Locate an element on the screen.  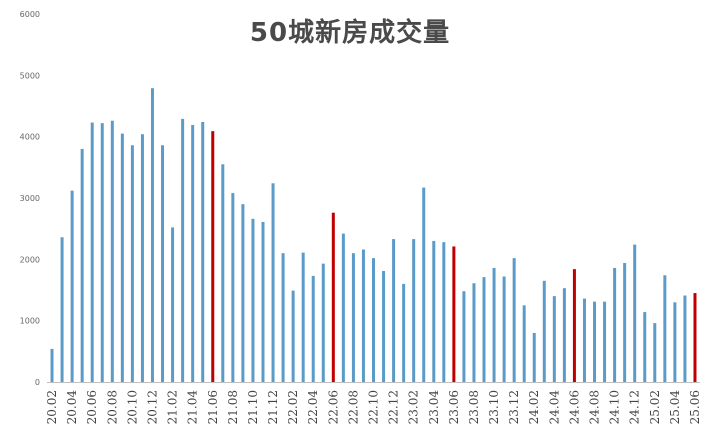
y-axis: 0 1000 2000 3000 4000 5000 6000 is located at coordinates (30, 198).